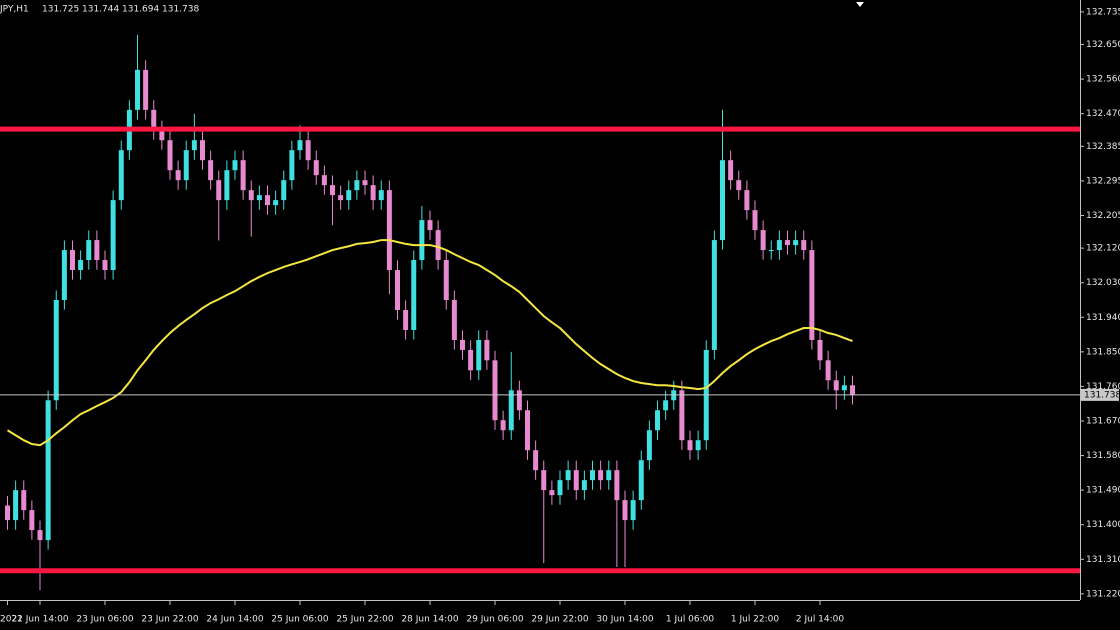  I want to click on last-price-label: 131.738, so click(1102, 395).